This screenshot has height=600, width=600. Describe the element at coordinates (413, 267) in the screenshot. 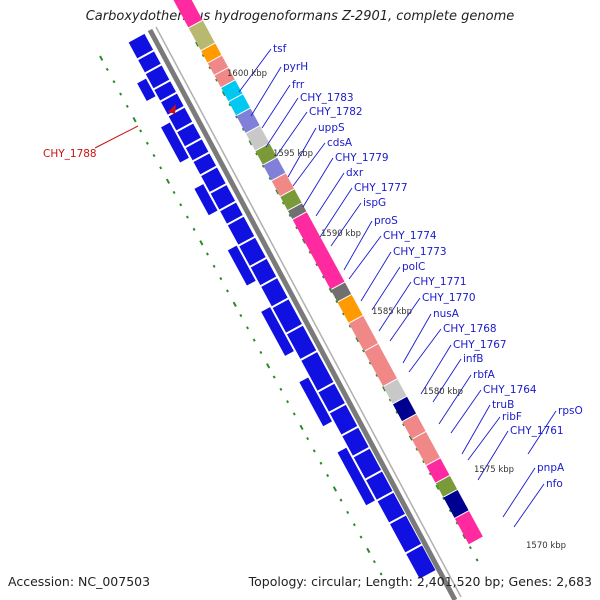

I see `gene-label: polC` at that location.